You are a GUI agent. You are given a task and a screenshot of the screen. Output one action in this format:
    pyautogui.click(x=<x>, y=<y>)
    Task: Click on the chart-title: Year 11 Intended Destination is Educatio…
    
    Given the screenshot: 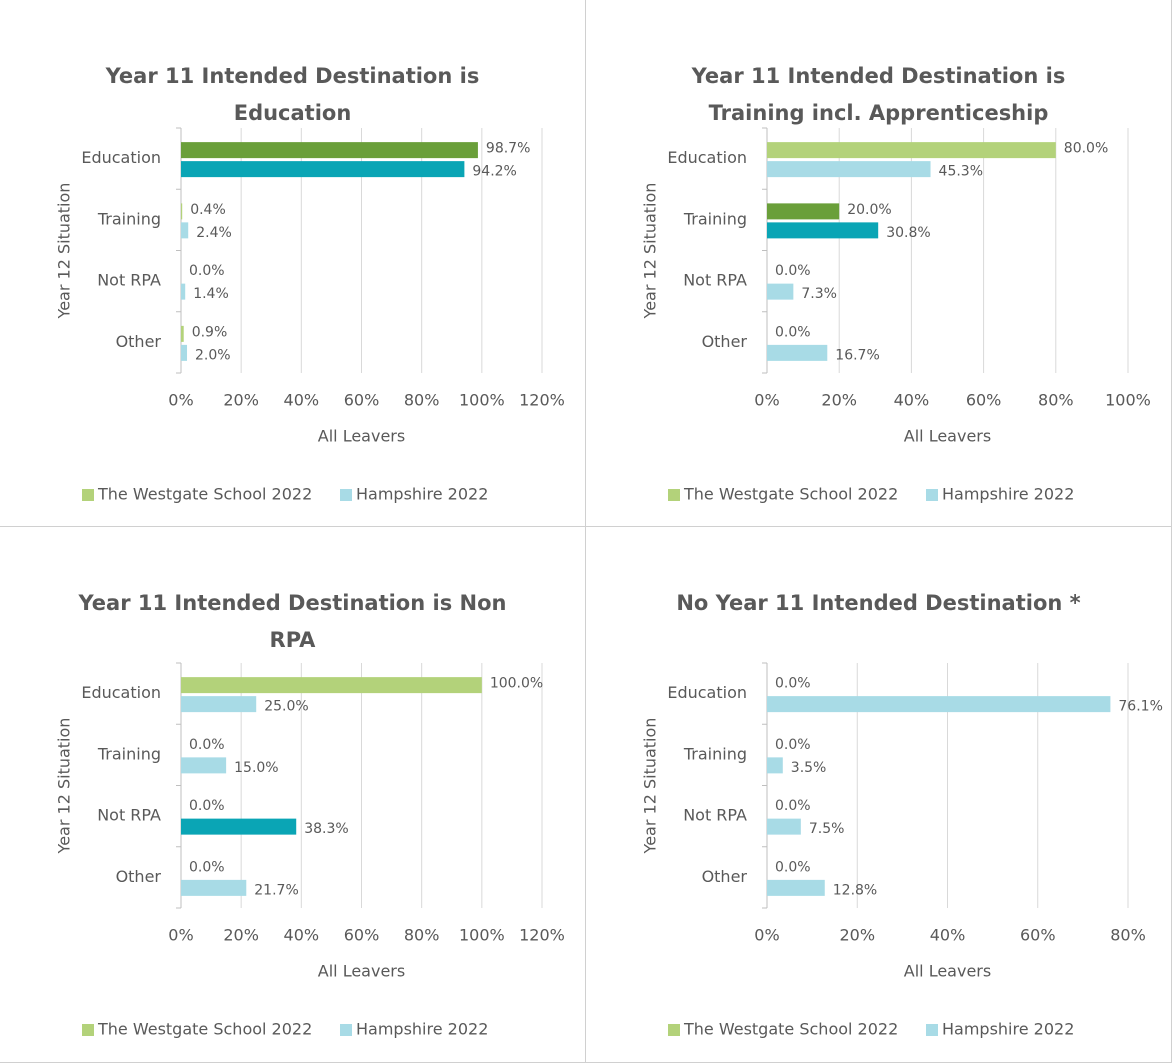 What is the action you would take?
    pyautogui.click(x=292, y=94)
    